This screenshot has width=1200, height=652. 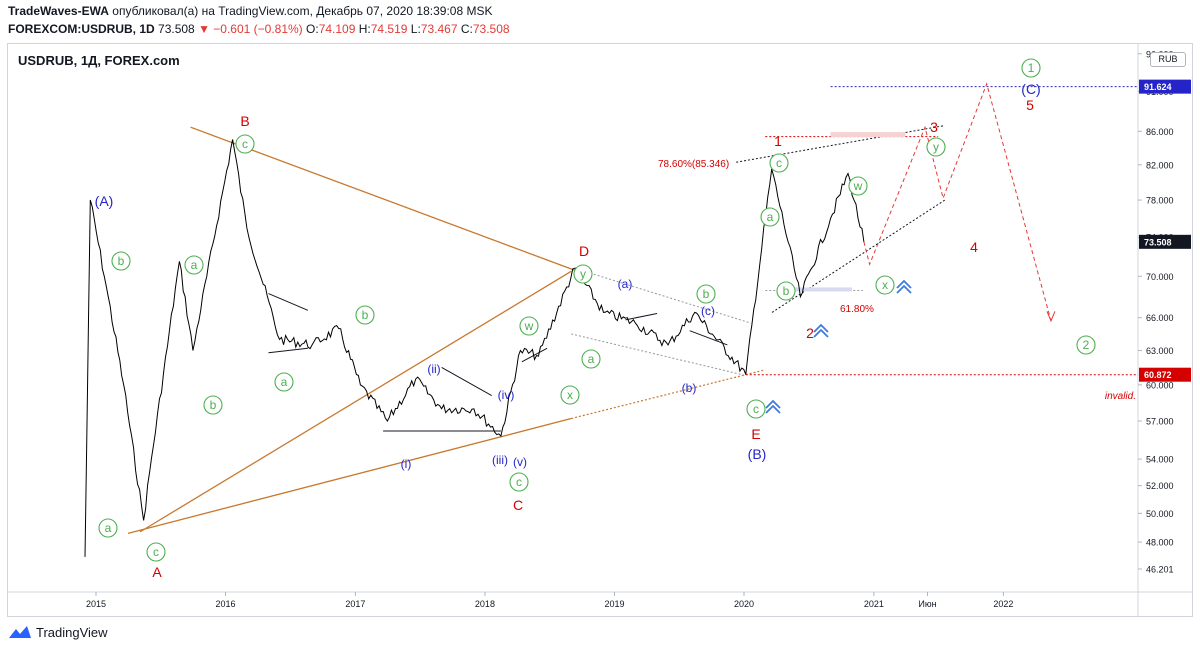 I want to click on y-tick-label: 52.000, so click(x=1160, y=486).